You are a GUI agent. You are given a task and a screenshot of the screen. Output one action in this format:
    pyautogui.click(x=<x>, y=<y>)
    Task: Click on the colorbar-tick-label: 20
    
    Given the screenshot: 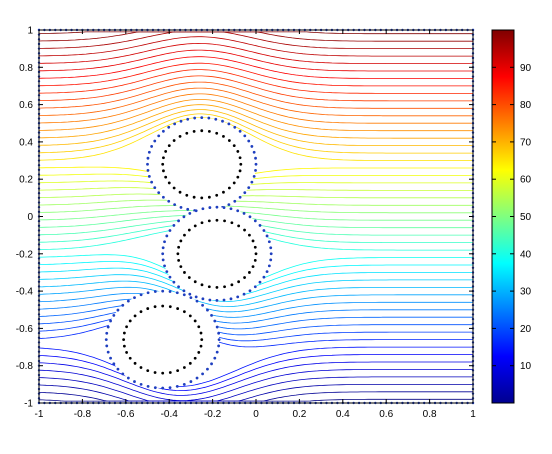 What is the action you would take?
    pyautogui.click(x=526, y=329)
    